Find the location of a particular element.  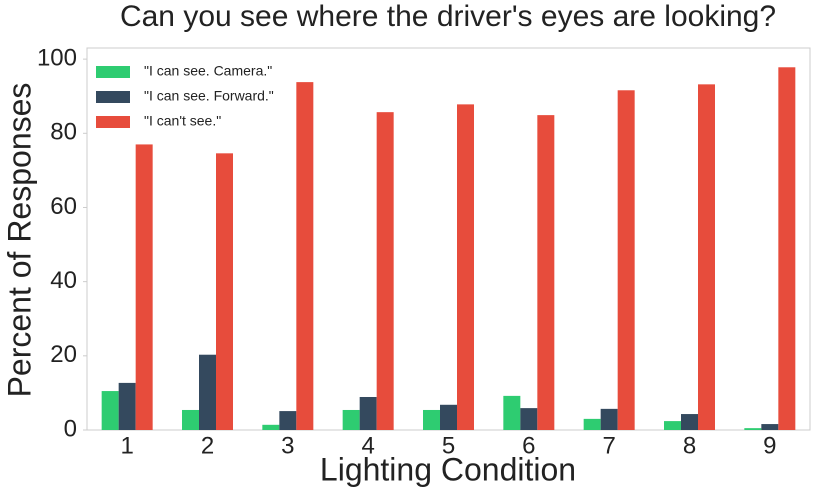

x-tick-label: 6 is located at coordinates (528, 445).